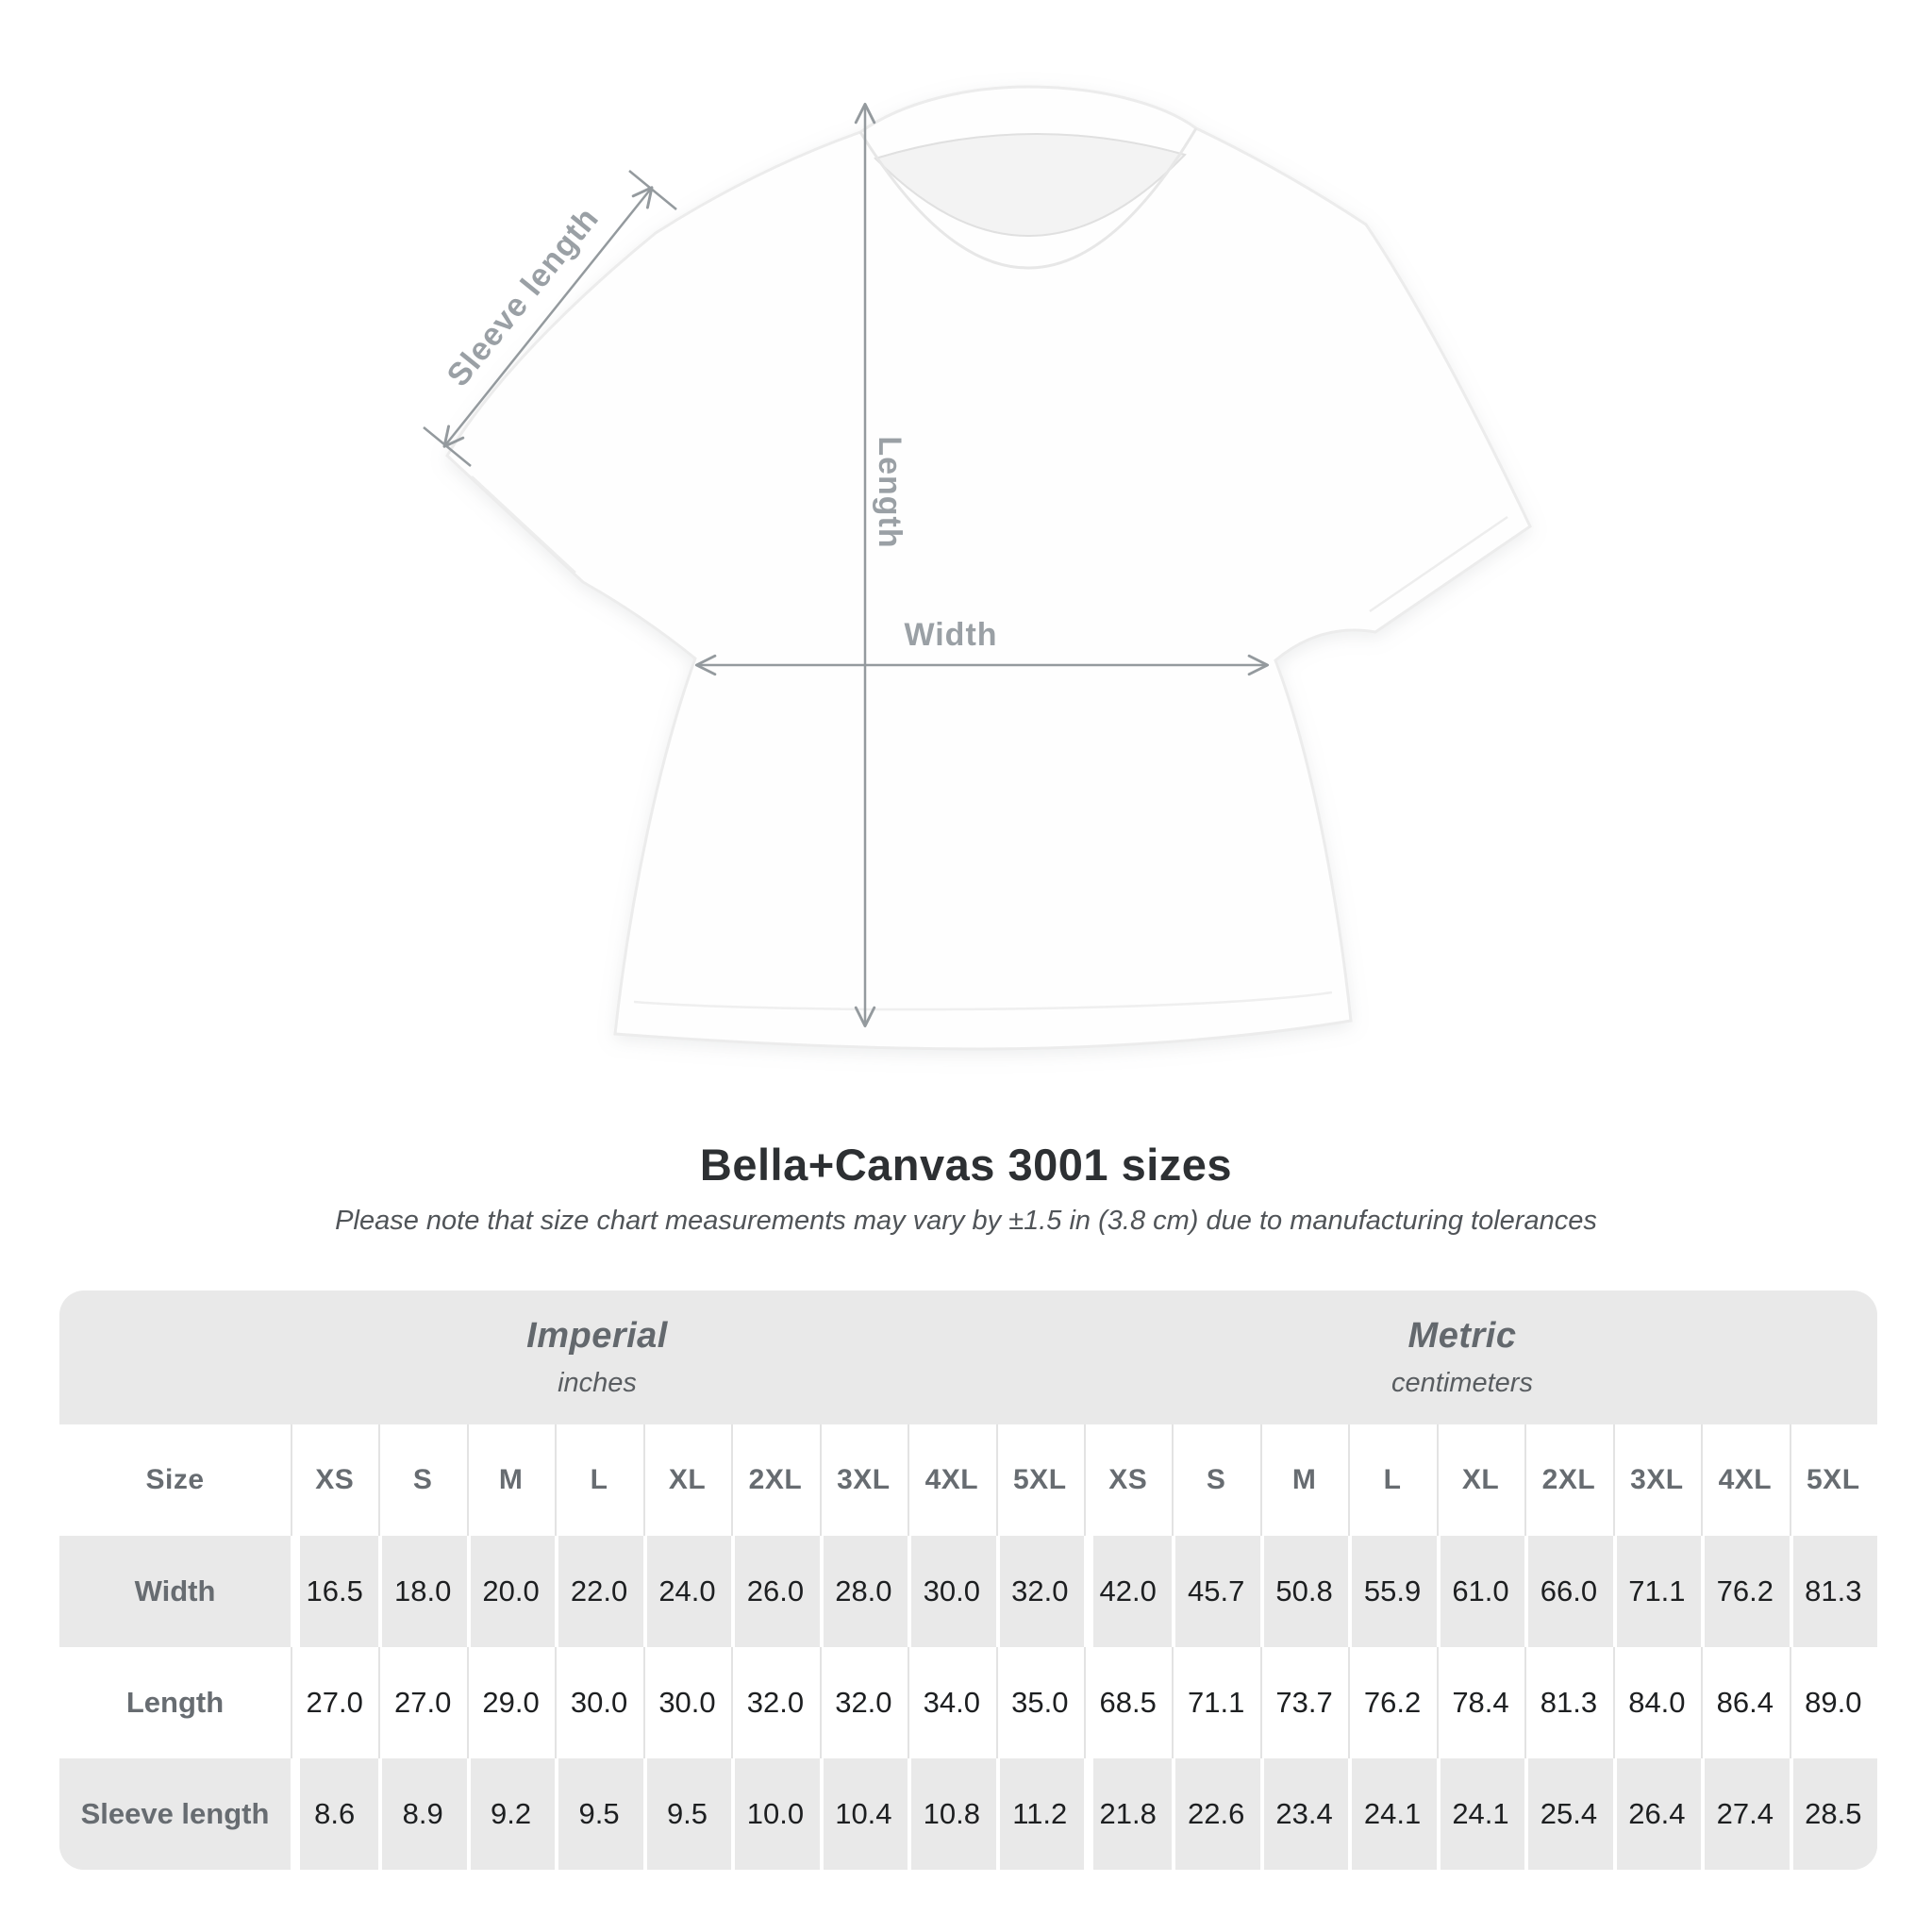  What do you see at coordinates (422, 1814) in the screenshot?
I see `table-cell: 8.9` at bounding box center [422, 1814].